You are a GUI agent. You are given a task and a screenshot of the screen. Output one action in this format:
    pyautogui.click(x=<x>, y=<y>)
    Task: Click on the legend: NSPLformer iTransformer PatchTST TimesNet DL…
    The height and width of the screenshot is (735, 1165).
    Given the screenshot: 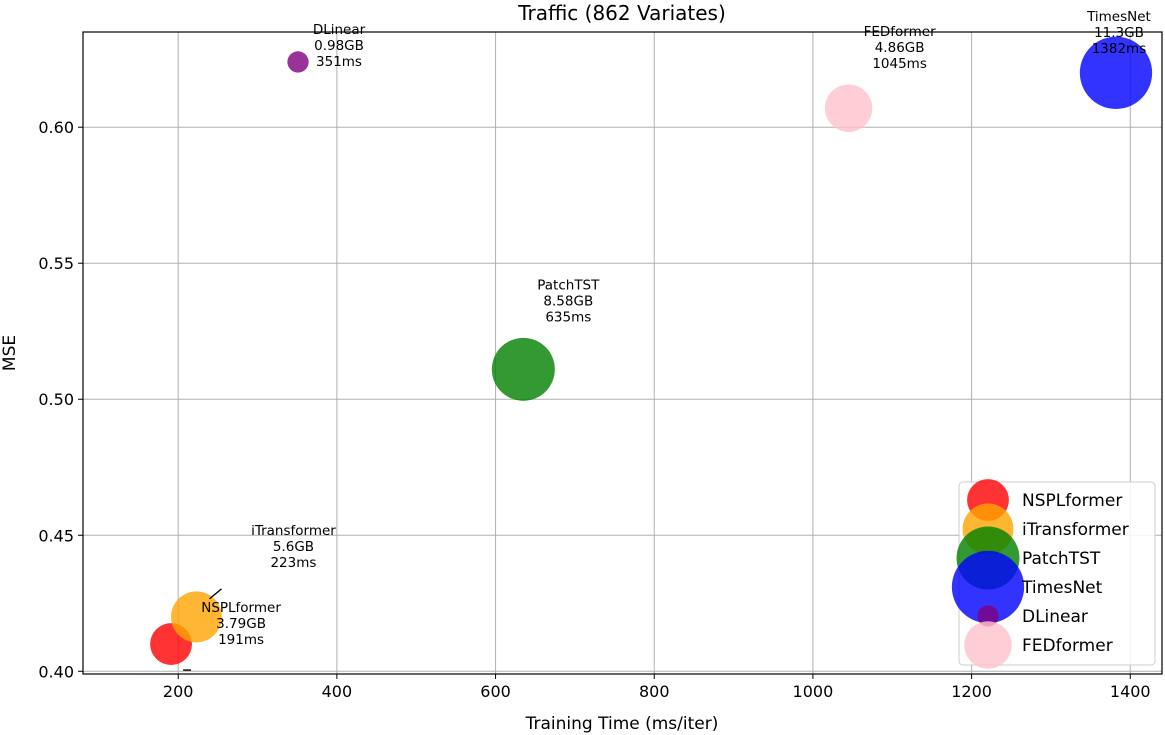 What is the action you would take?
    pyautogui.click(x=1053, y=574)
    